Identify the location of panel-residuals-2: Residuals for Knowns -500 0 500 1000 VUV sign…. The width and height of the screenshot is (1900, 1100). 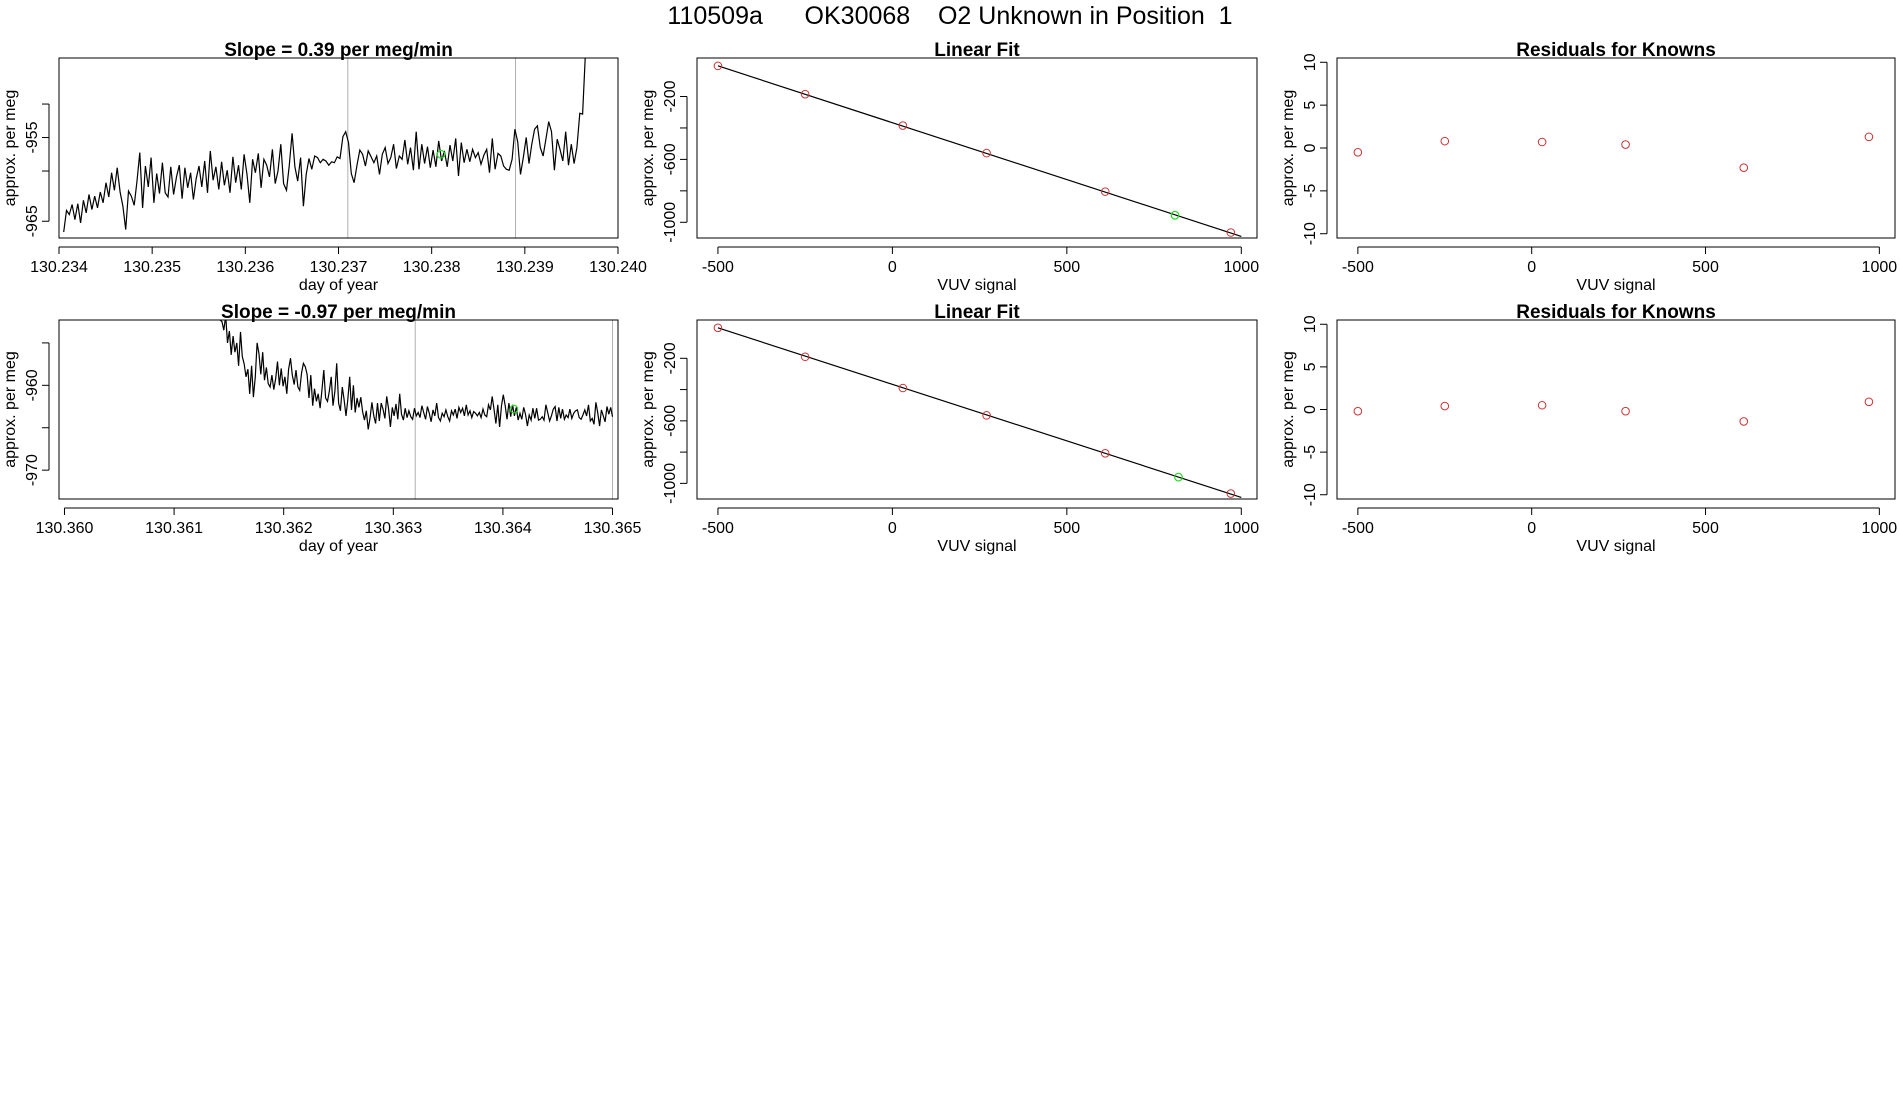
(1588, 428).